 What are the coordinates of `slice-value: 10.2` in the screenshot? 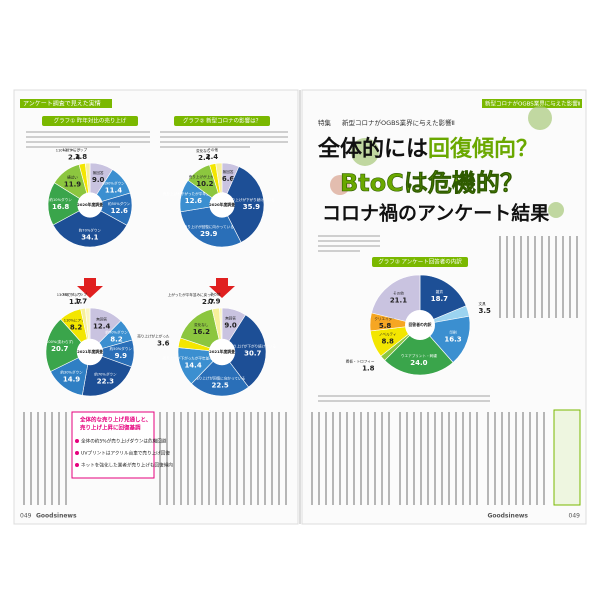 It's located at (204, 184).